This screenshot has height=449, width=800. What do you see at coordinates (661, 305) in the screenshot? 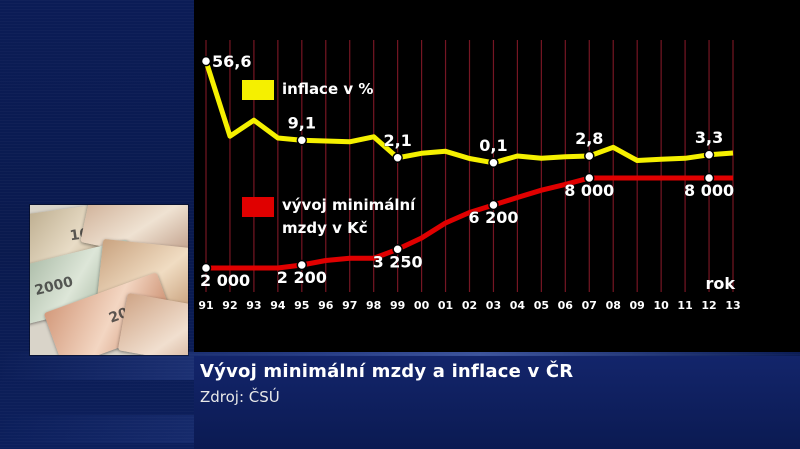
I see `x-tick-label: 10` at bounding box center [661, 305].